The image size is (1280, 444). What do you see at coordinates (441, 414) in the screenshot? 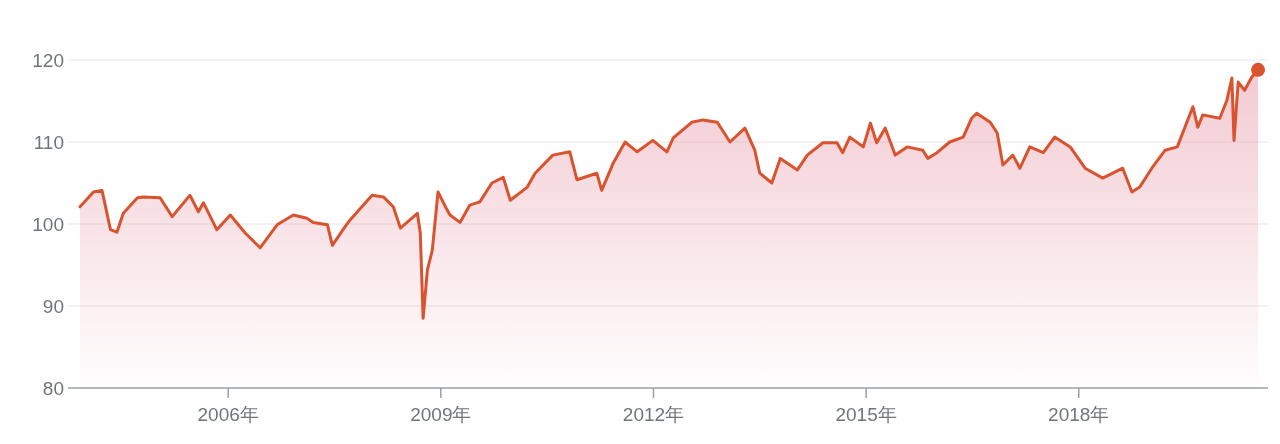
I see `x-tick-label: 2009年` at bounding box center [441, 414].